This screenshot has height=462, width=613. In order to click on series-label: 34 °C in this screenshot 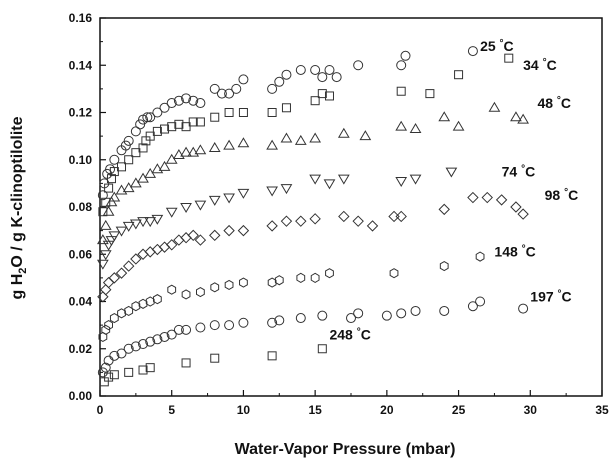, I will do `click(540, 65)`.